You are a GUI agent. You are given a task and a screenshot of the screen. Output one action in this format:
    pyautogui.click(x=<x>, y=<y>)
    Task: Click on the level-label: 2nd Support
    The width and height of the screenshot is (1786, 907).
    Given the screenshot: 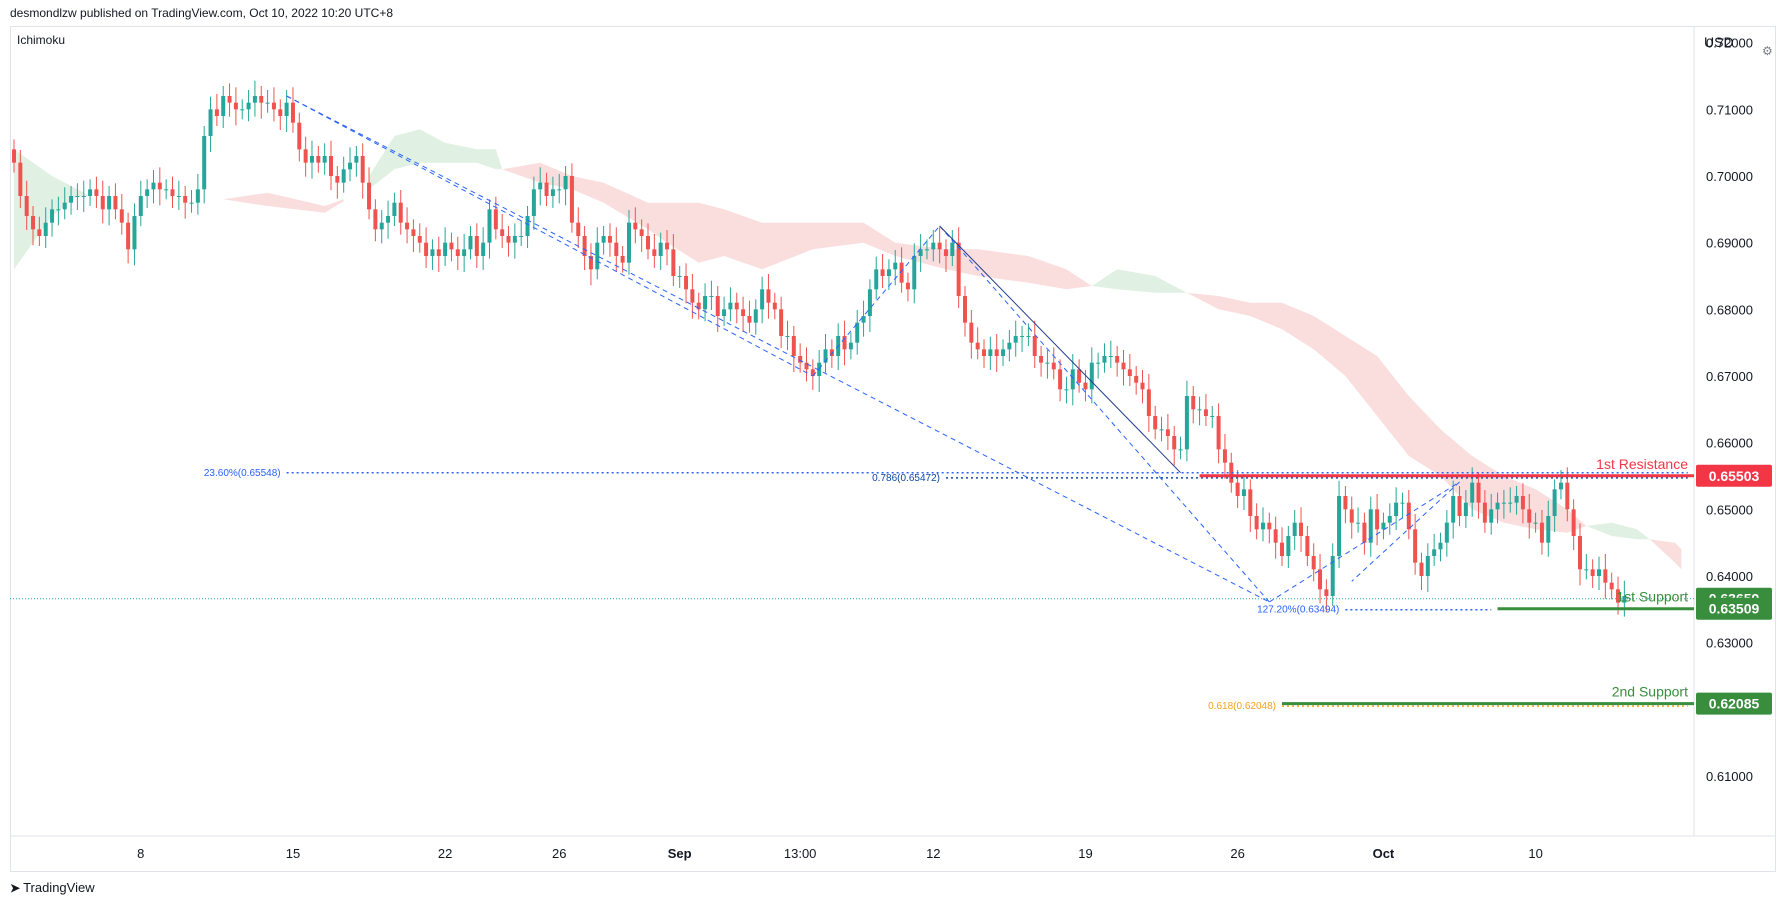 What is the action you would take?
    pyautogui.click(x=1650, y=692)
    